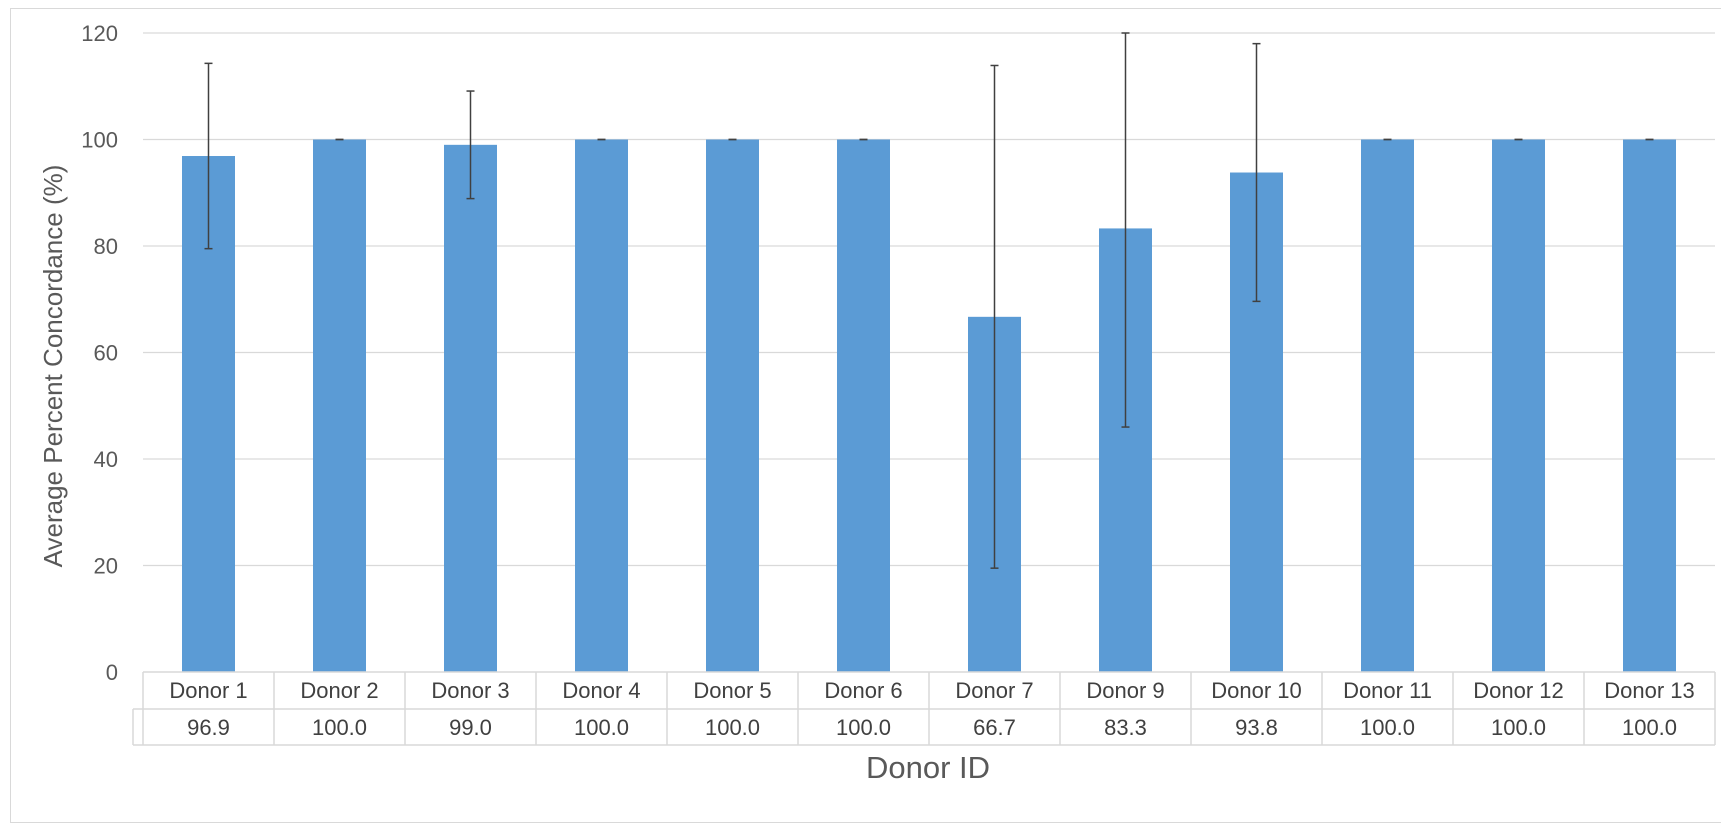 Image resolution: width=1721 pixels, height=823 pixels. What do you see at coordinates (732, 690) in the screenshot?
I see `category-label: Donor 5` at bounding box center [732, 690].